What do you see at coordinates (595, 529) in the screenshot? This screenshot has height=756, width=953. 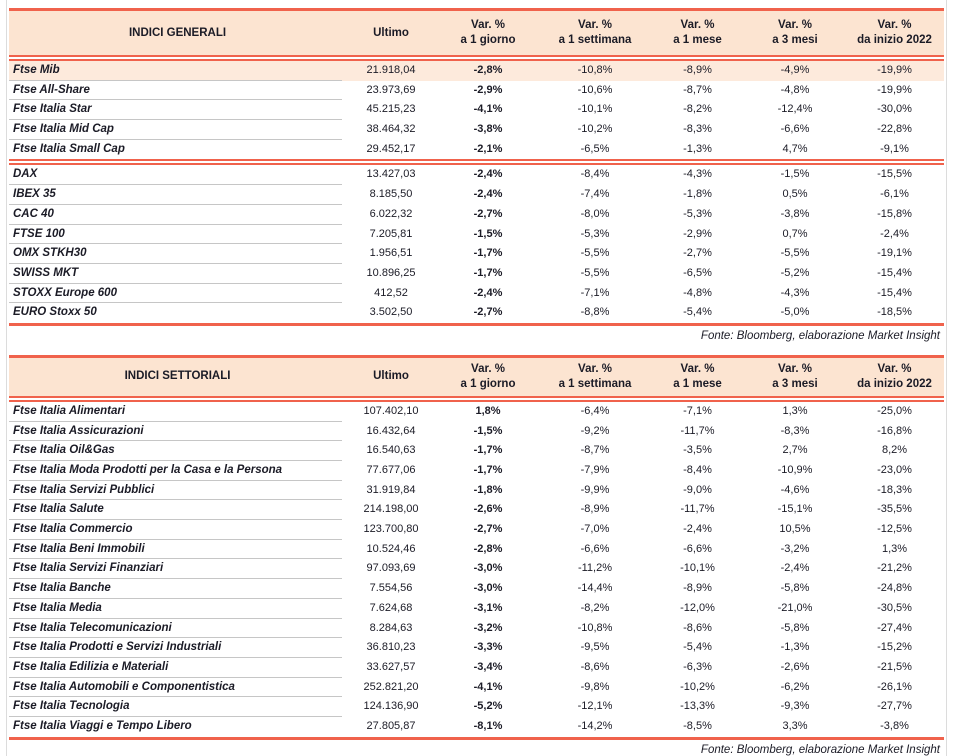 I see `var-value: -7,0%` at bounding box center [595, 529].